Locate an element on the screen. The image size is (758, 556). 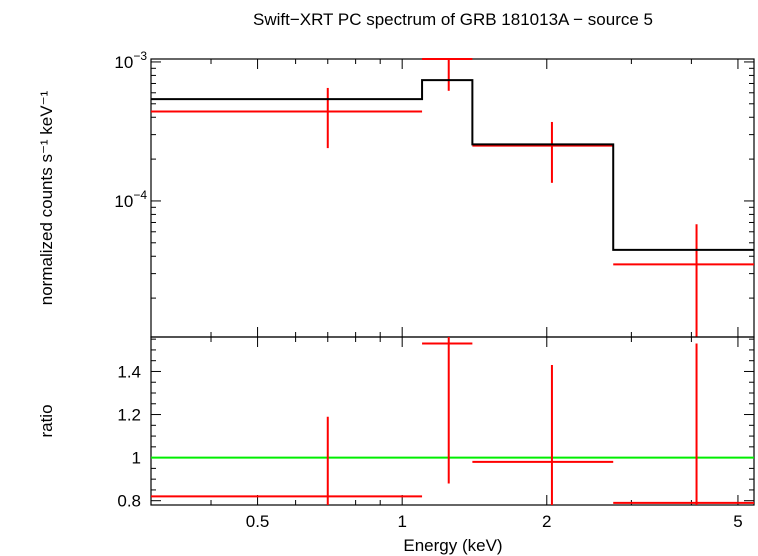
ratio-y-tick-label: 1 is located at coordinates (136, 458).